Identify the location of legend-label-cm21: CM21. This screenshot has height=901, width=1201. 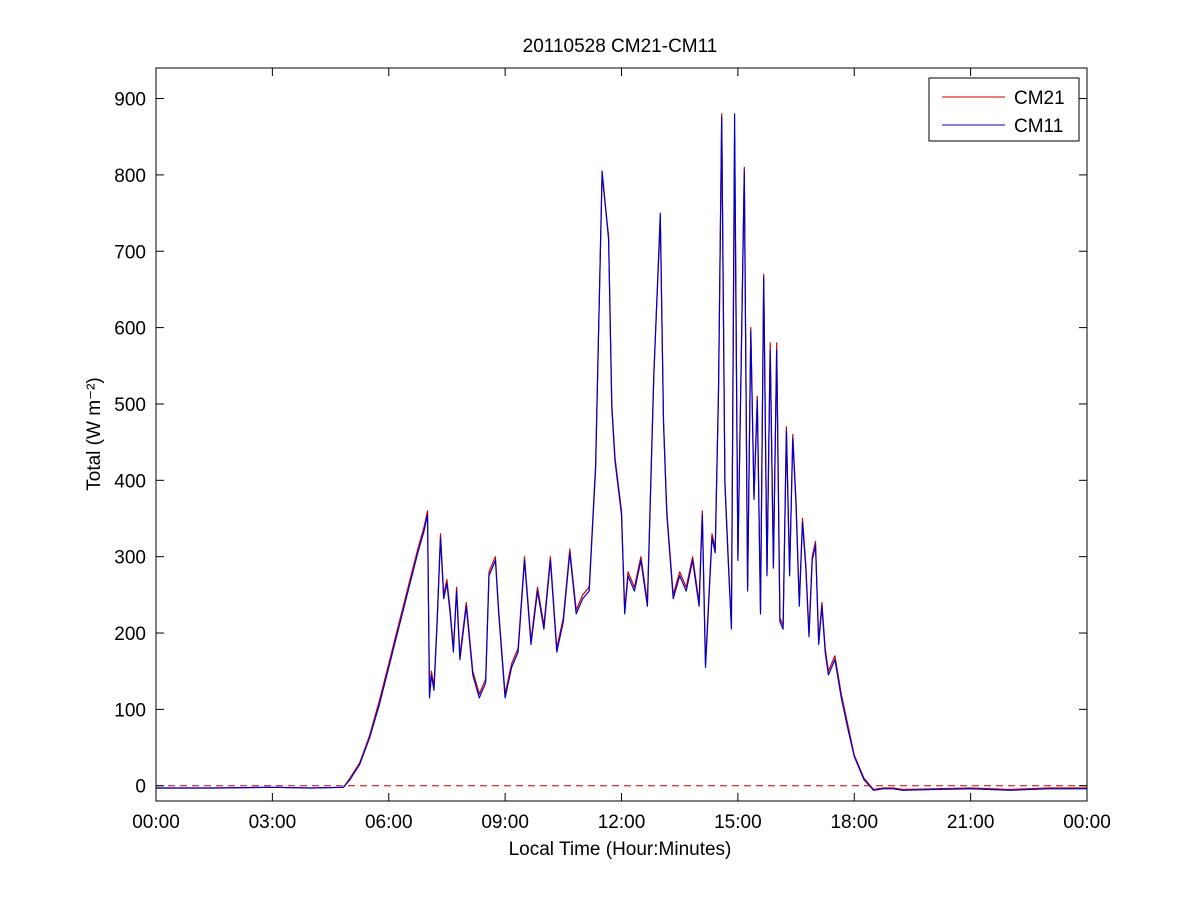
(1039, 98).